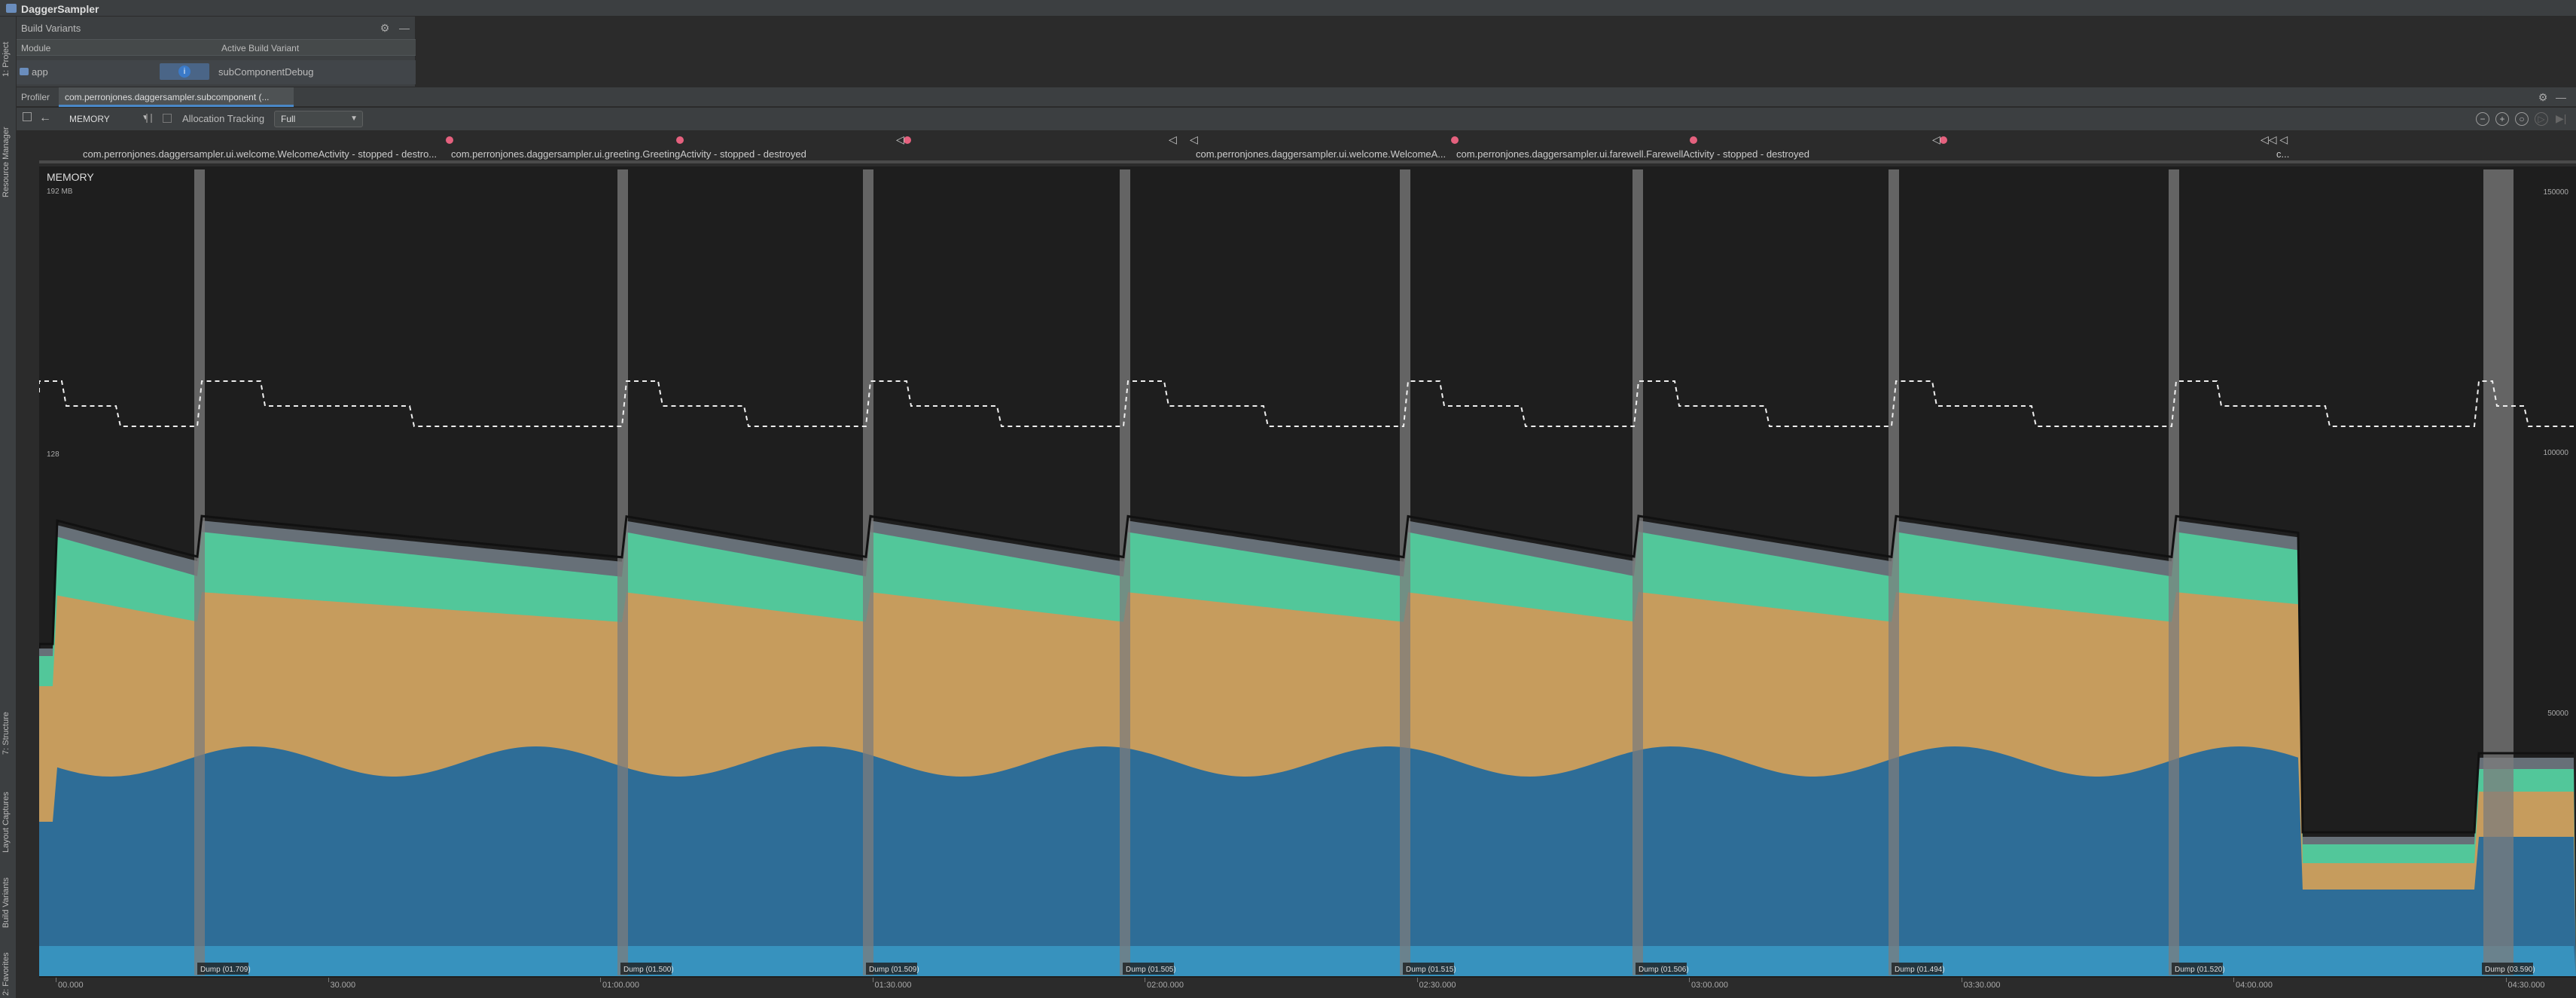  What do you see at coordinates (51, 28) in the screenshot?
I see `panel-title: Build Variants` at bounding box center [51, 28].